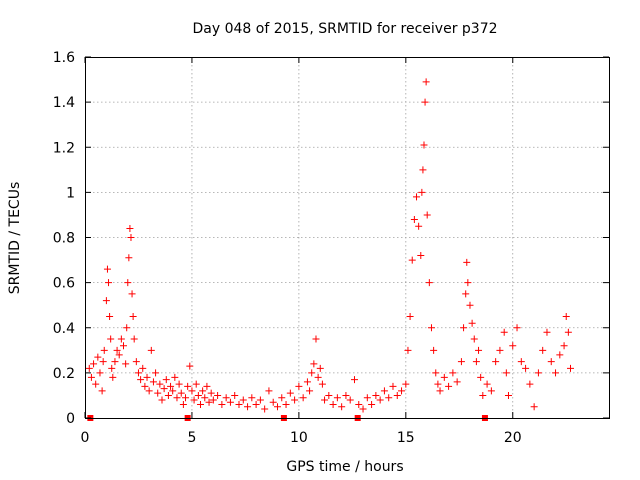  What do you see at coordinates (513, 438) in the screenshot?
I see `x-tick-label: 20` at bounding box center [513, 438].